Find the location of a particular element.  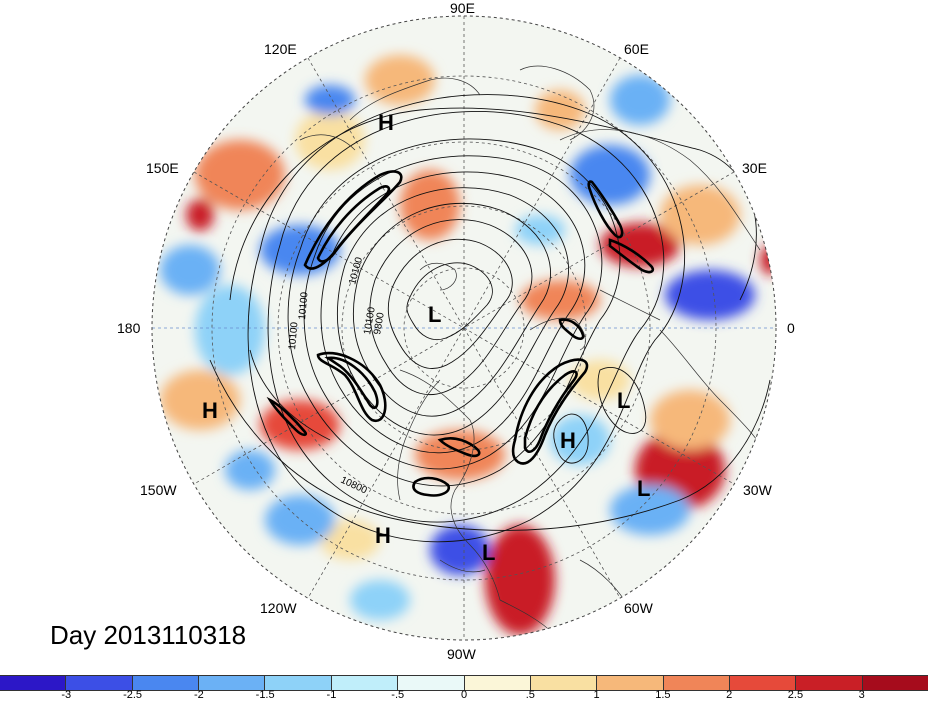

lon-label-180: 180 is located at coordinates (129, 328).